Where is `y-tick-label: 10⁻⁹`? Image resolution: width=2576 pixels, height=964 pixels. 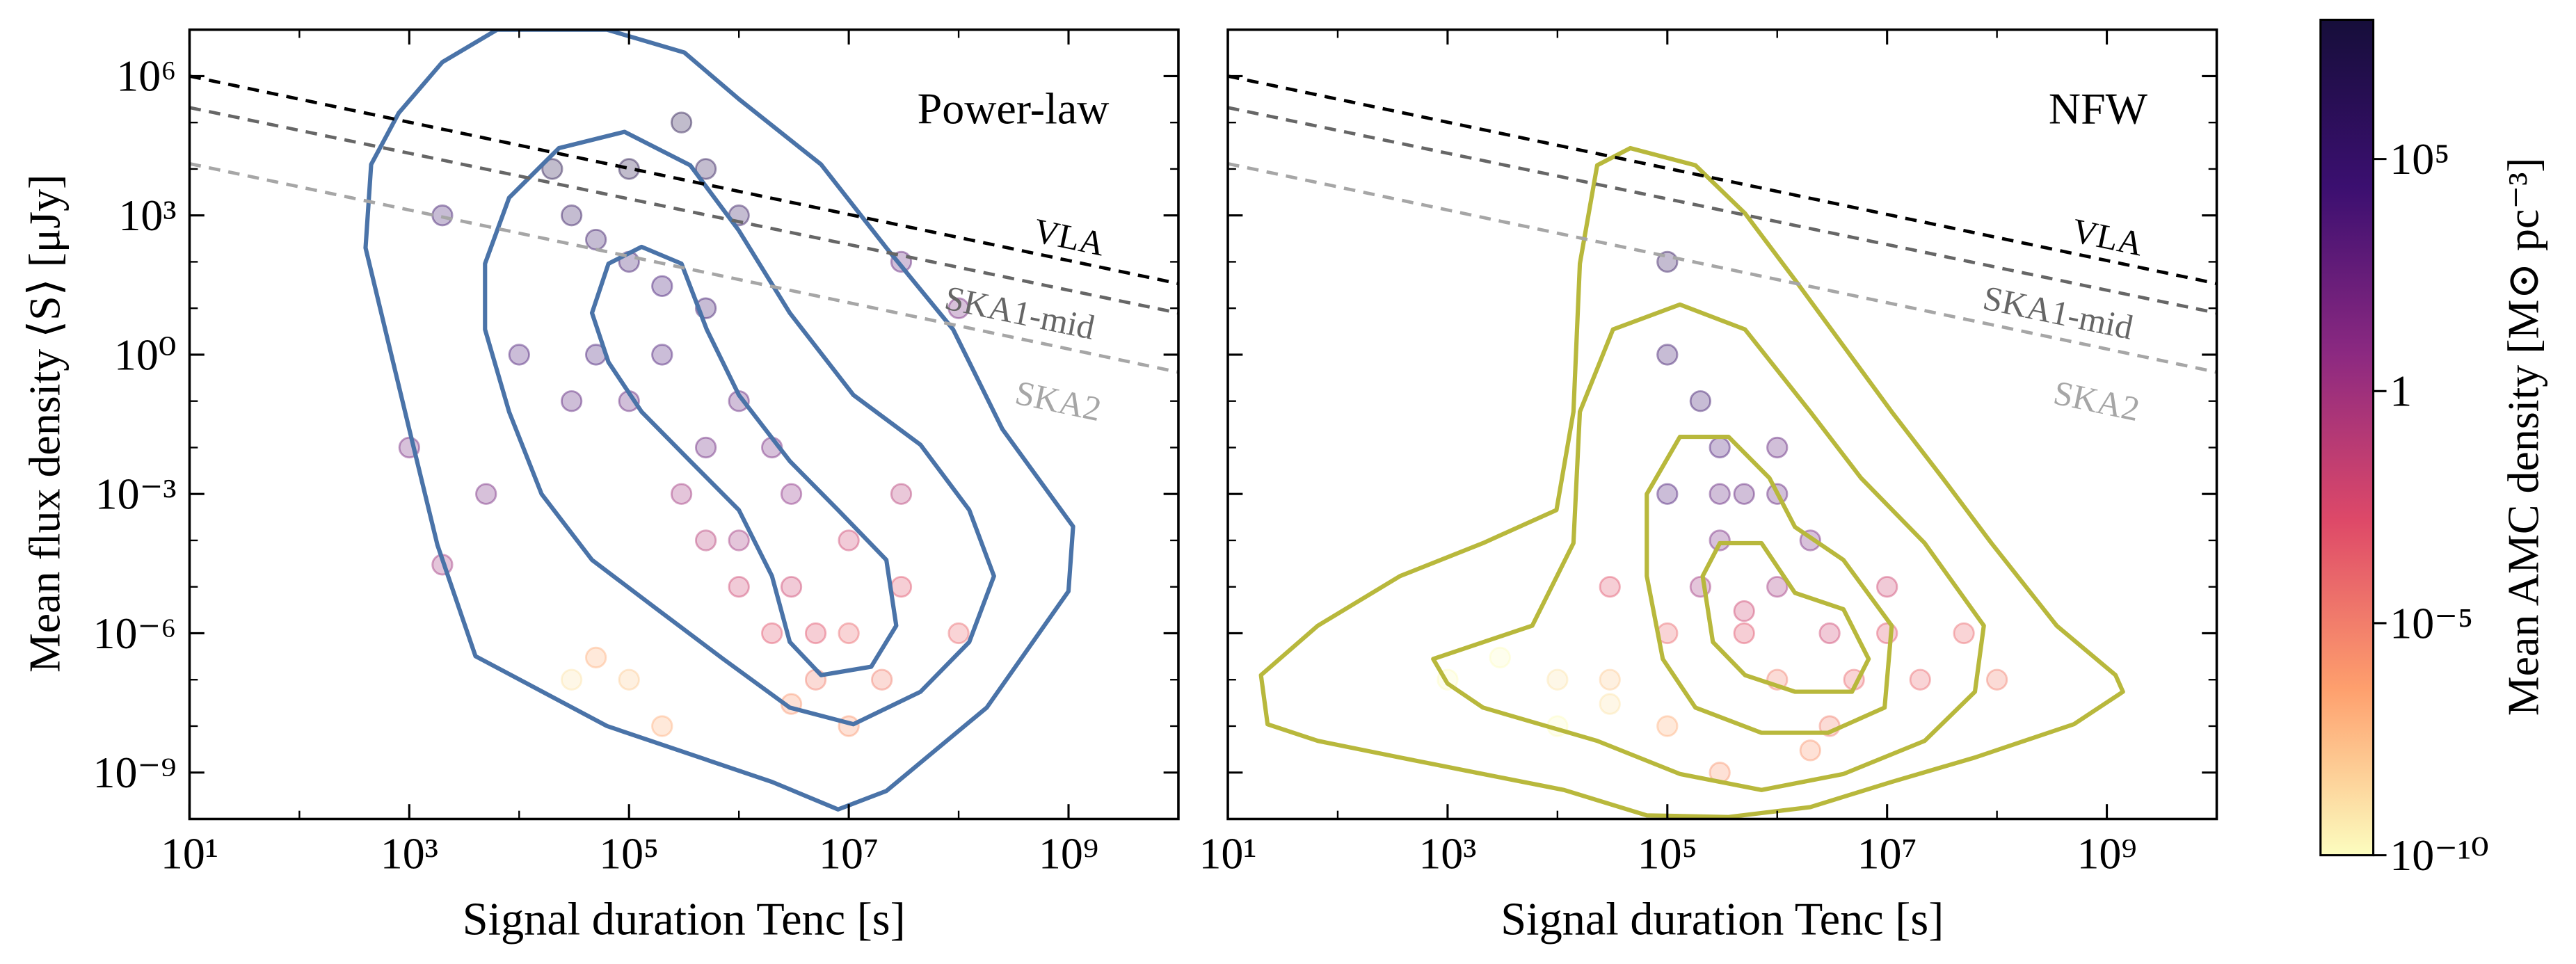
y-tick-label: 10⁻⁹ is located at coordinates (134, 772).